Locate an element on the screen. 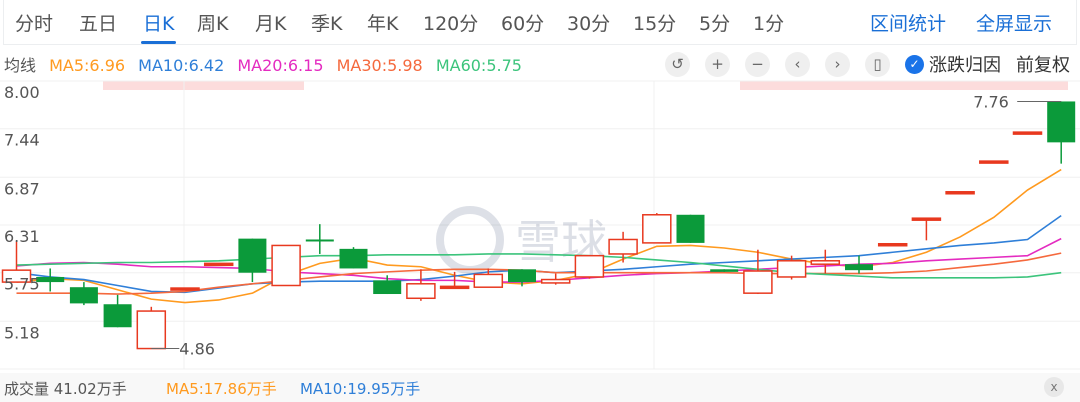  tab-3: 周K is located at coordinates (213, 24).